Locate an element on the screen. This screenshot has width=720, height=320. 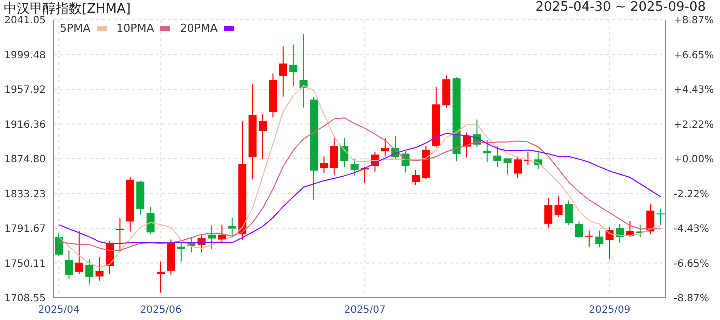
x-tick-label: 2025/06 is located at coordinates (161, 310).